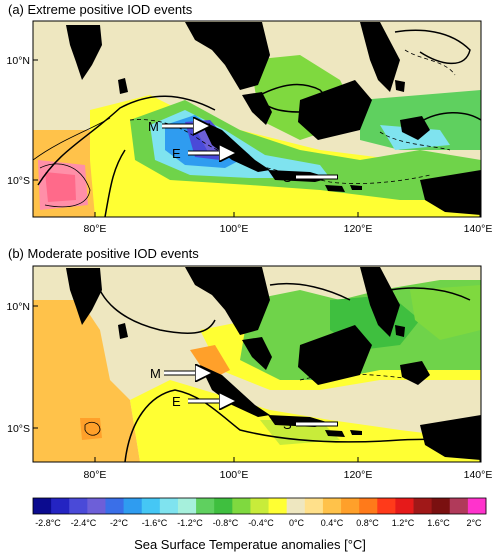 The image size is (500, 556). What do you see at coordinates (478, 475) in the screenshot?
I see `panel-b-lon-140e: 140°E` at bounding box center [478, 475].